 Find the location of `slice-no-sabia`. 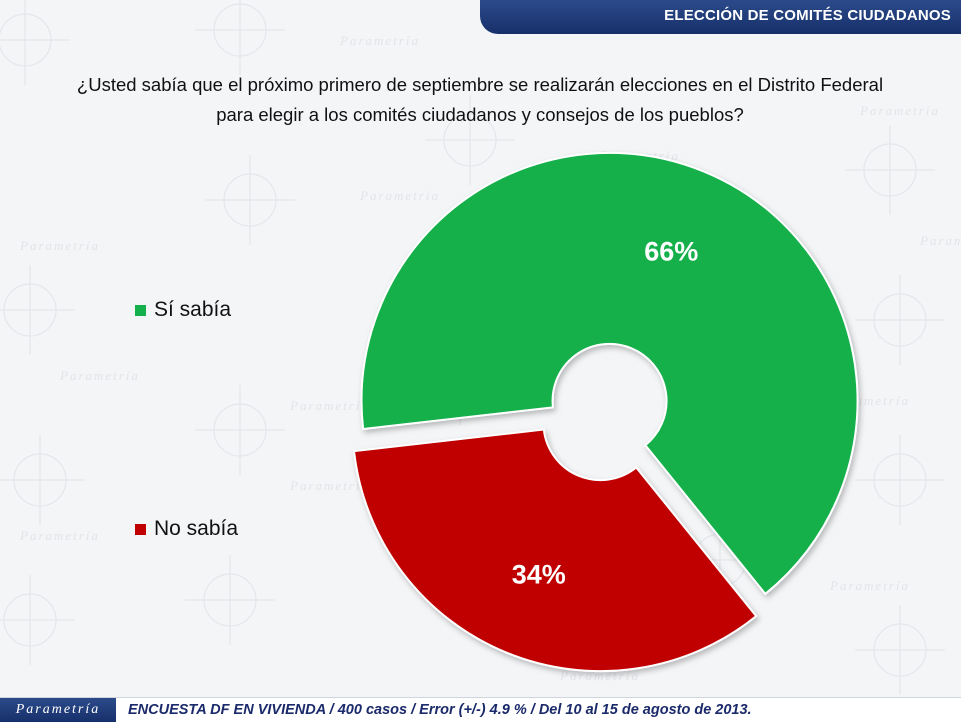

slice-no-sabia is located at coordinates (555, 550).